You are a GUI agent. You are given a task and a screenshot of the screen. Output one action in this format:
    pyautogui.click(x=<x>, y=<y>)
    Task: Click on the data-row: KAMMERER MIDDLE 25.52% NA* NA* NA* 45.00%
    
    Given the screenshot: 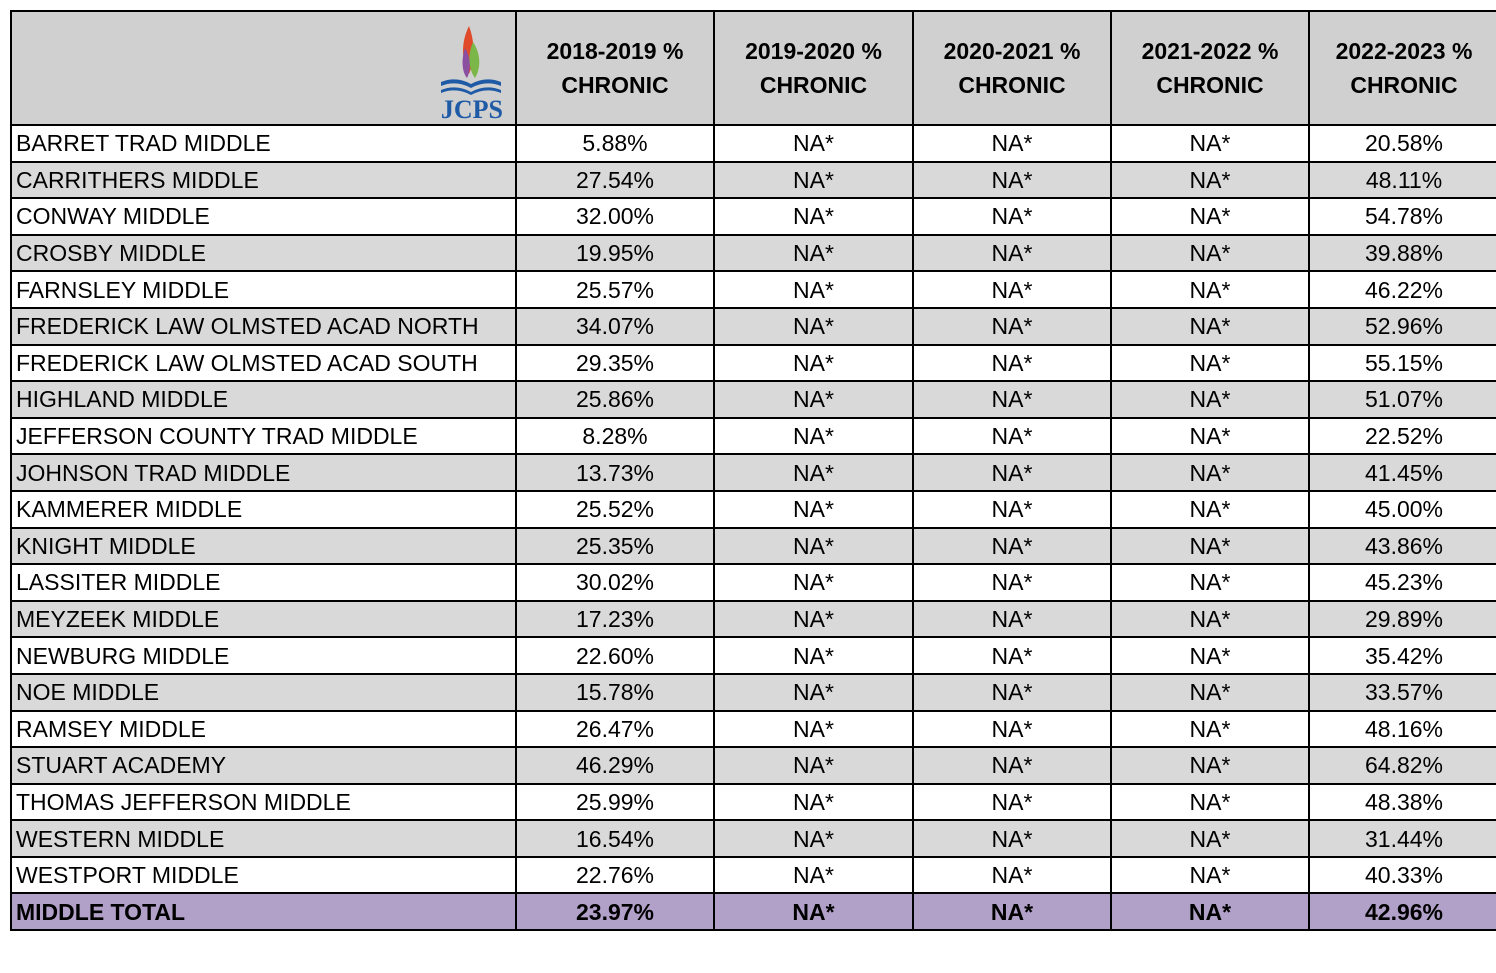 What is the action you would take?
    pyautogui.click(x=753, y=509)
    